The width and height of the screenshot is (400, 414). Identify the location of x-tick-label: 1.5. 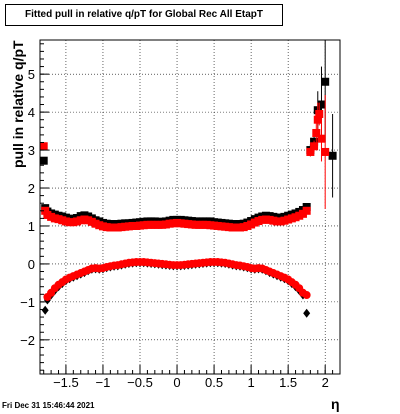
(288, 382).